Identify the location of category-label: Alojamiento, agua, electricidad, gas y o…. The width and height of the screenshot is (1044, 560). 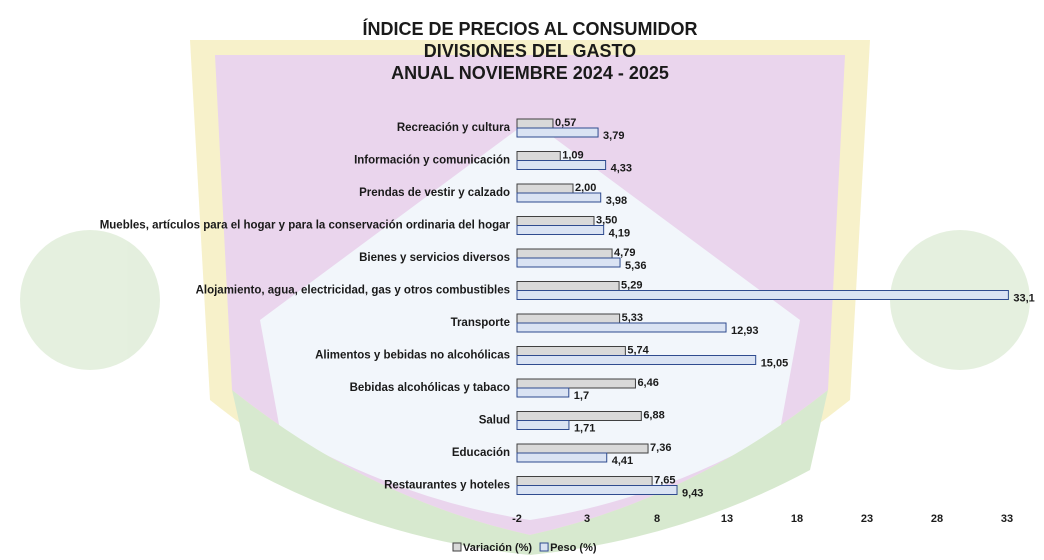
(353, 291).